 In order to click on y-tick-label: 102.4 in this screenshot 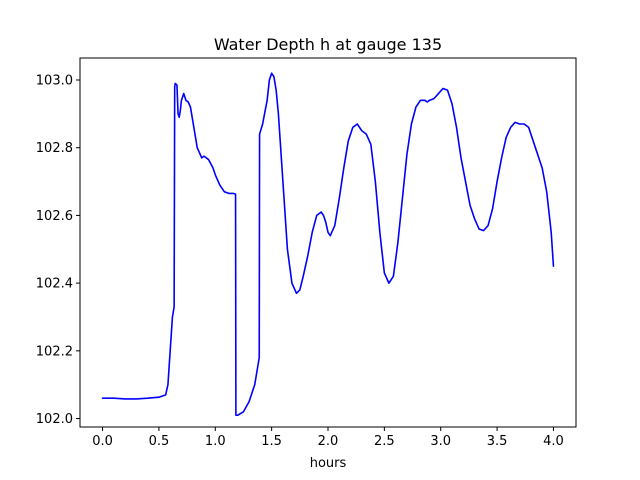, I will do `click(54, 284)`.